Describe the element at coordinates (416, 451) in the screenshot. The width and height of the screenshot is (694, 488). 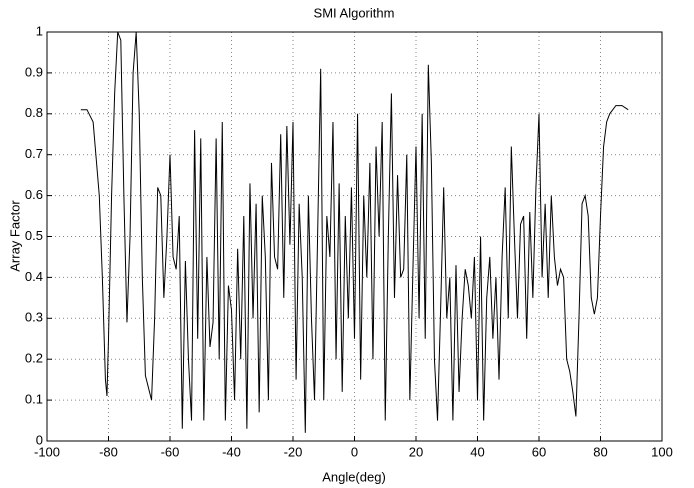
I see `x-tick-label: 20` at that location.